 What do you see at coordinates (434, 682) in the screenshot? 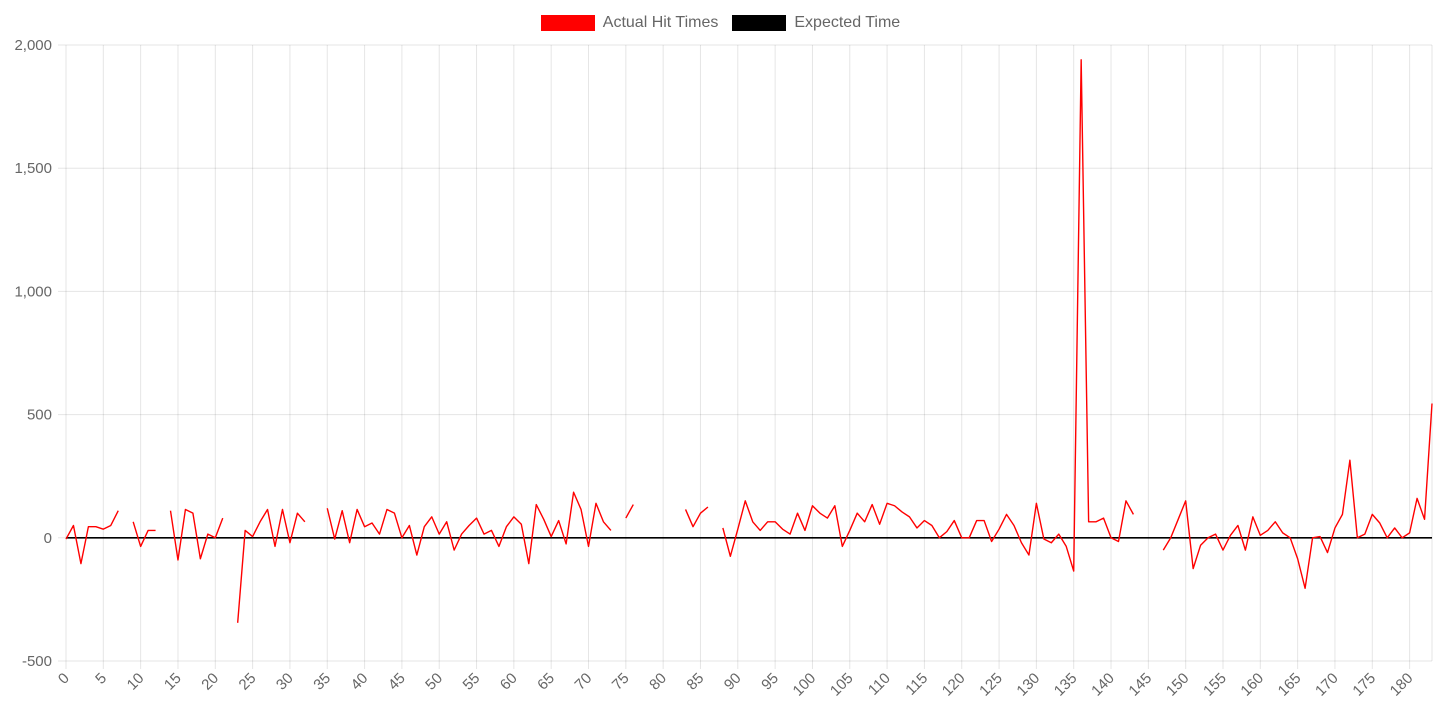
I see `x-tick-label: 50` at bounding box center [434, 682].